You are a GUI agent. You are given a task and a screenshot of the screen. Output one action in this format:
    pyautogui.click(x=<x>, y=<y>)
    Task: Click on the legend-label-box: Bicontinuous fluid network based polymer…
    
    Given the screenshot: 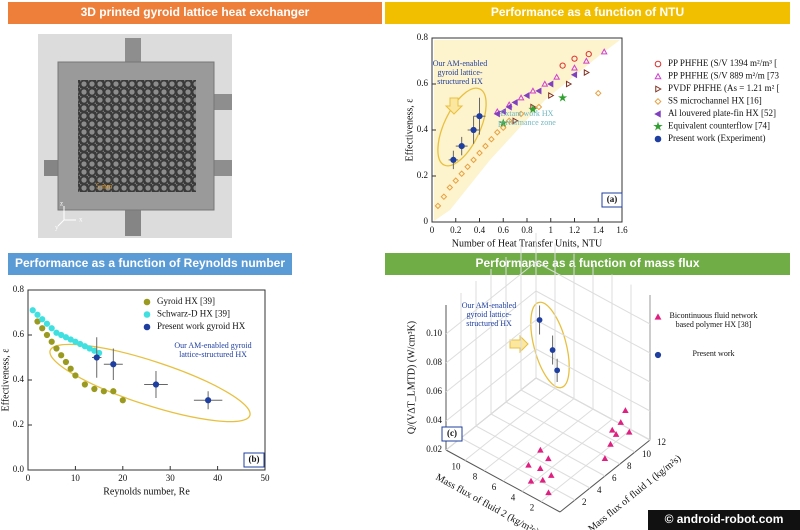 What is the action you would take?
    pyautogui.click(x=713, y=320)
    